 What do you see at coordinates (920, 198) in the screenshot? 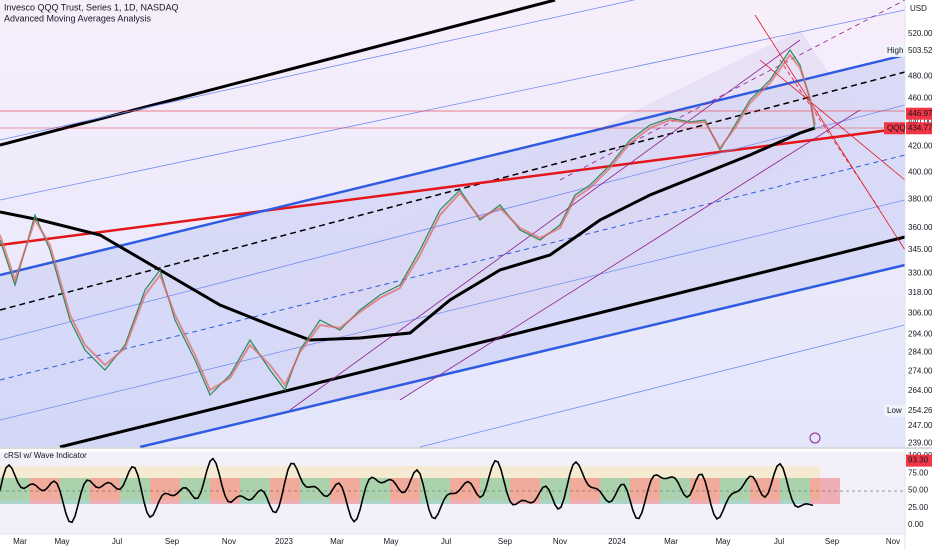
I see `price-tick-label: 380.00` at bounding box center [920, 198].